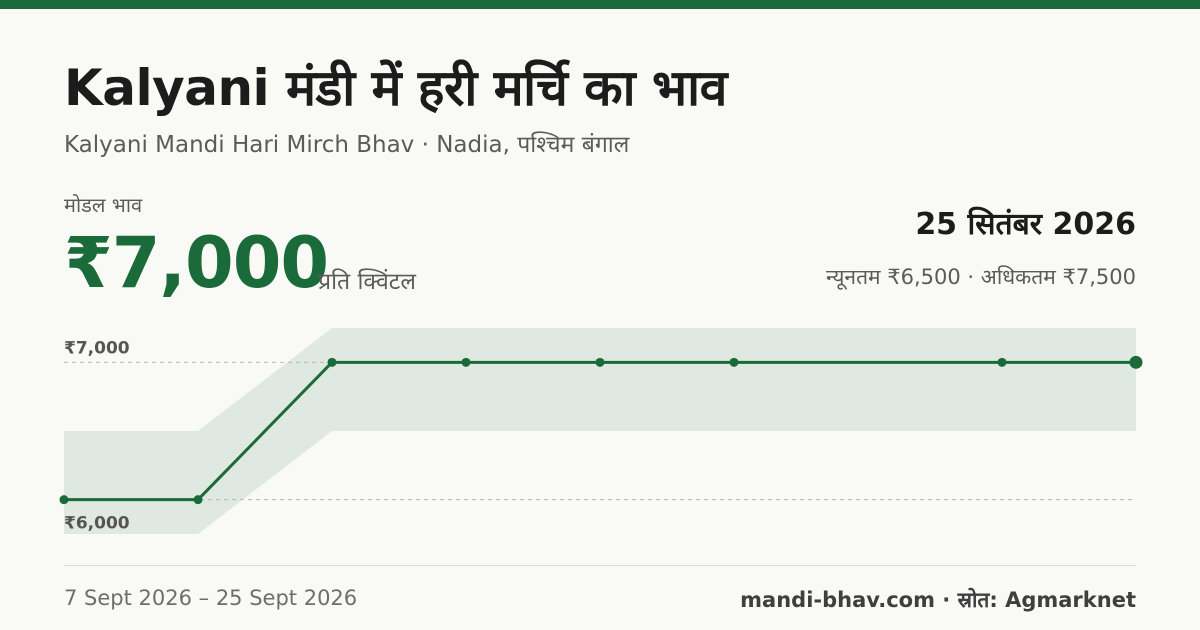  Describe the element at coordinates (938, 600) in the screenshot. I see `footer-source: mandi-bhav.com · स्रोत: Agmarknet` at that location.